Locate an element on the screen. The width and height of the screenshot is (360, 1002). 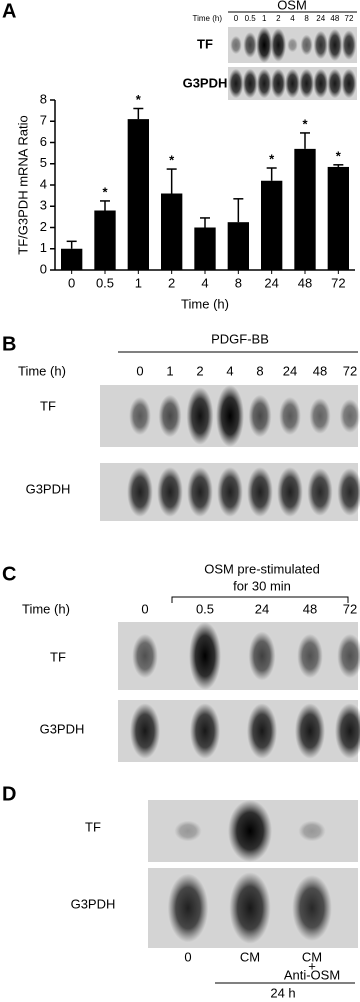
treatment: OSM pre-stimulated is located at coordinates (262, 568).